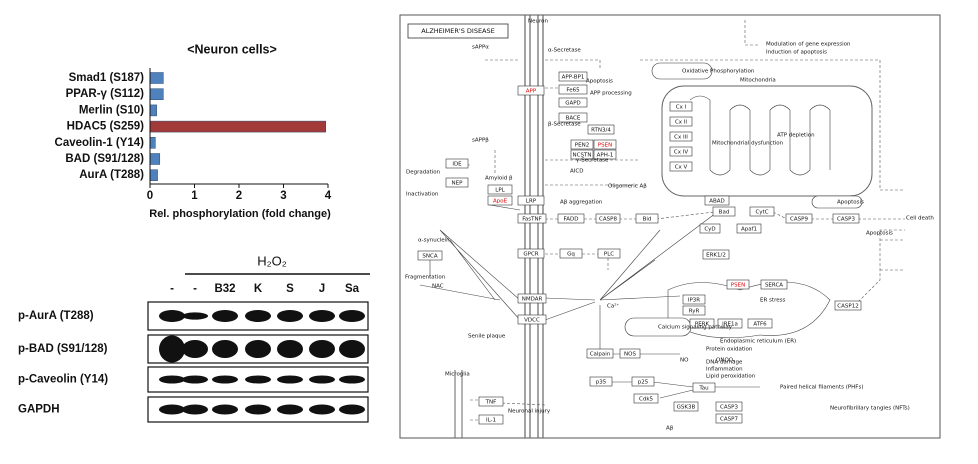 This screenshot has height=464, width=978. Describe the element at coordinates (531, 202) in the screenshot. I see `pathway-node-label: LRP` at that location.